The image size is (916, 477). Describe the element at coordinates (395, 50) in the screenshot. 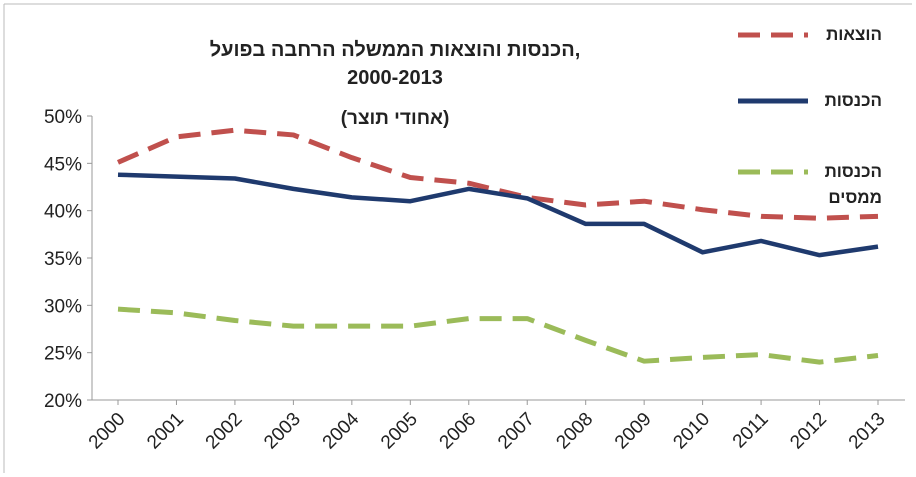

I see `chart-title: הכנסות והוצאות הממשלה הרחבה בפועל,` at that location.